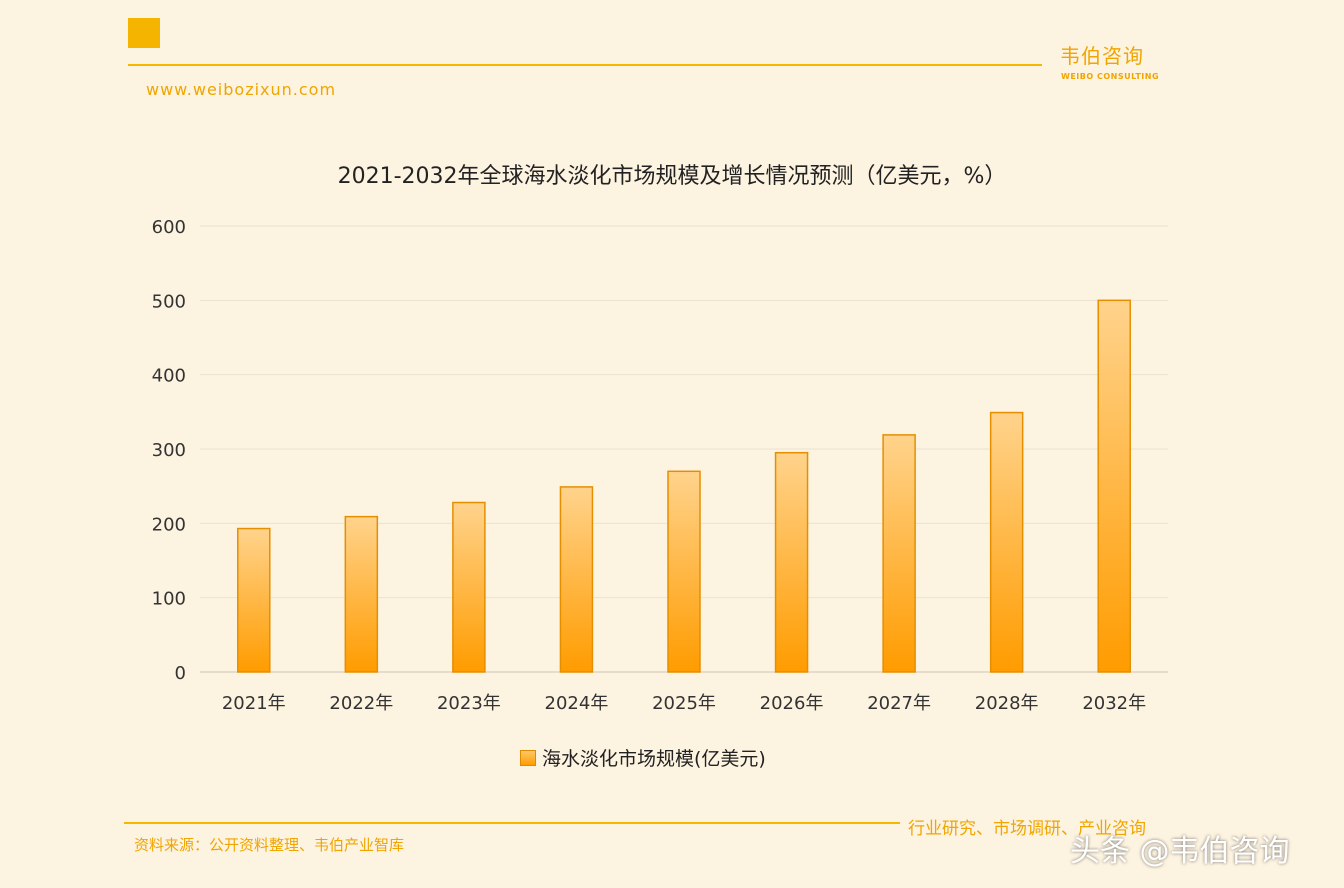  Describe the element at coordinates (899, 553) in the screenshot. I see `bar-2027年` at that location.